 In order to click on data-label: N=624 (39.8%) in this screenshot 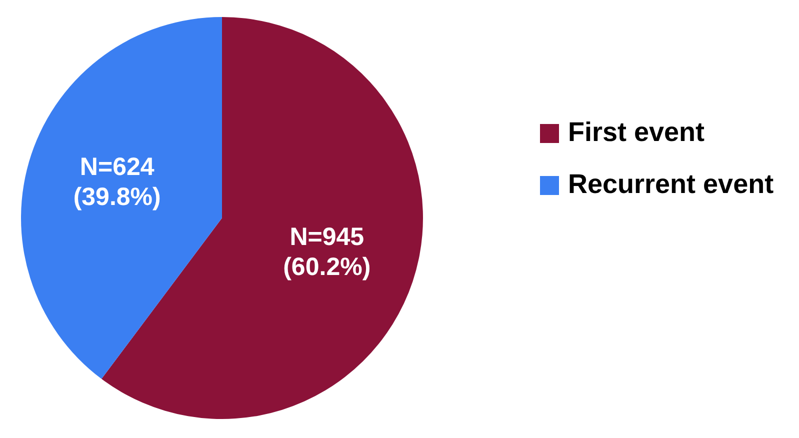, I will do `click(117, 181)`.